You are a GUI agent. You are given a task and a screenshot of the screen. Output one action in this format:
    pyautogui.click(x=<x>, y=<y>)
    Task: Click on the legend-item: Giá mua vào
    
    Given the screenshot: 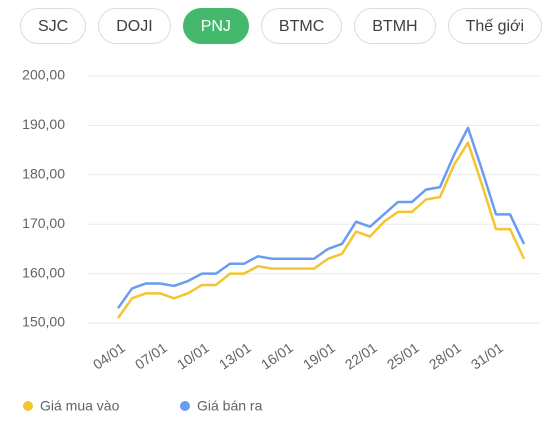 What is the action you would take?
    pyautogui.click(x=71, y=406)
    